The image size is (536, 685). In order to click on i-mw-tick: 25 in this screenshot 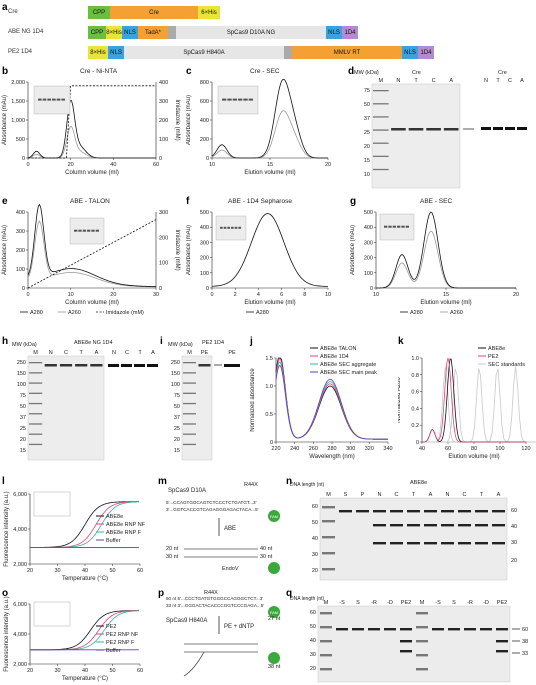, I will do `click(177, 429)`.